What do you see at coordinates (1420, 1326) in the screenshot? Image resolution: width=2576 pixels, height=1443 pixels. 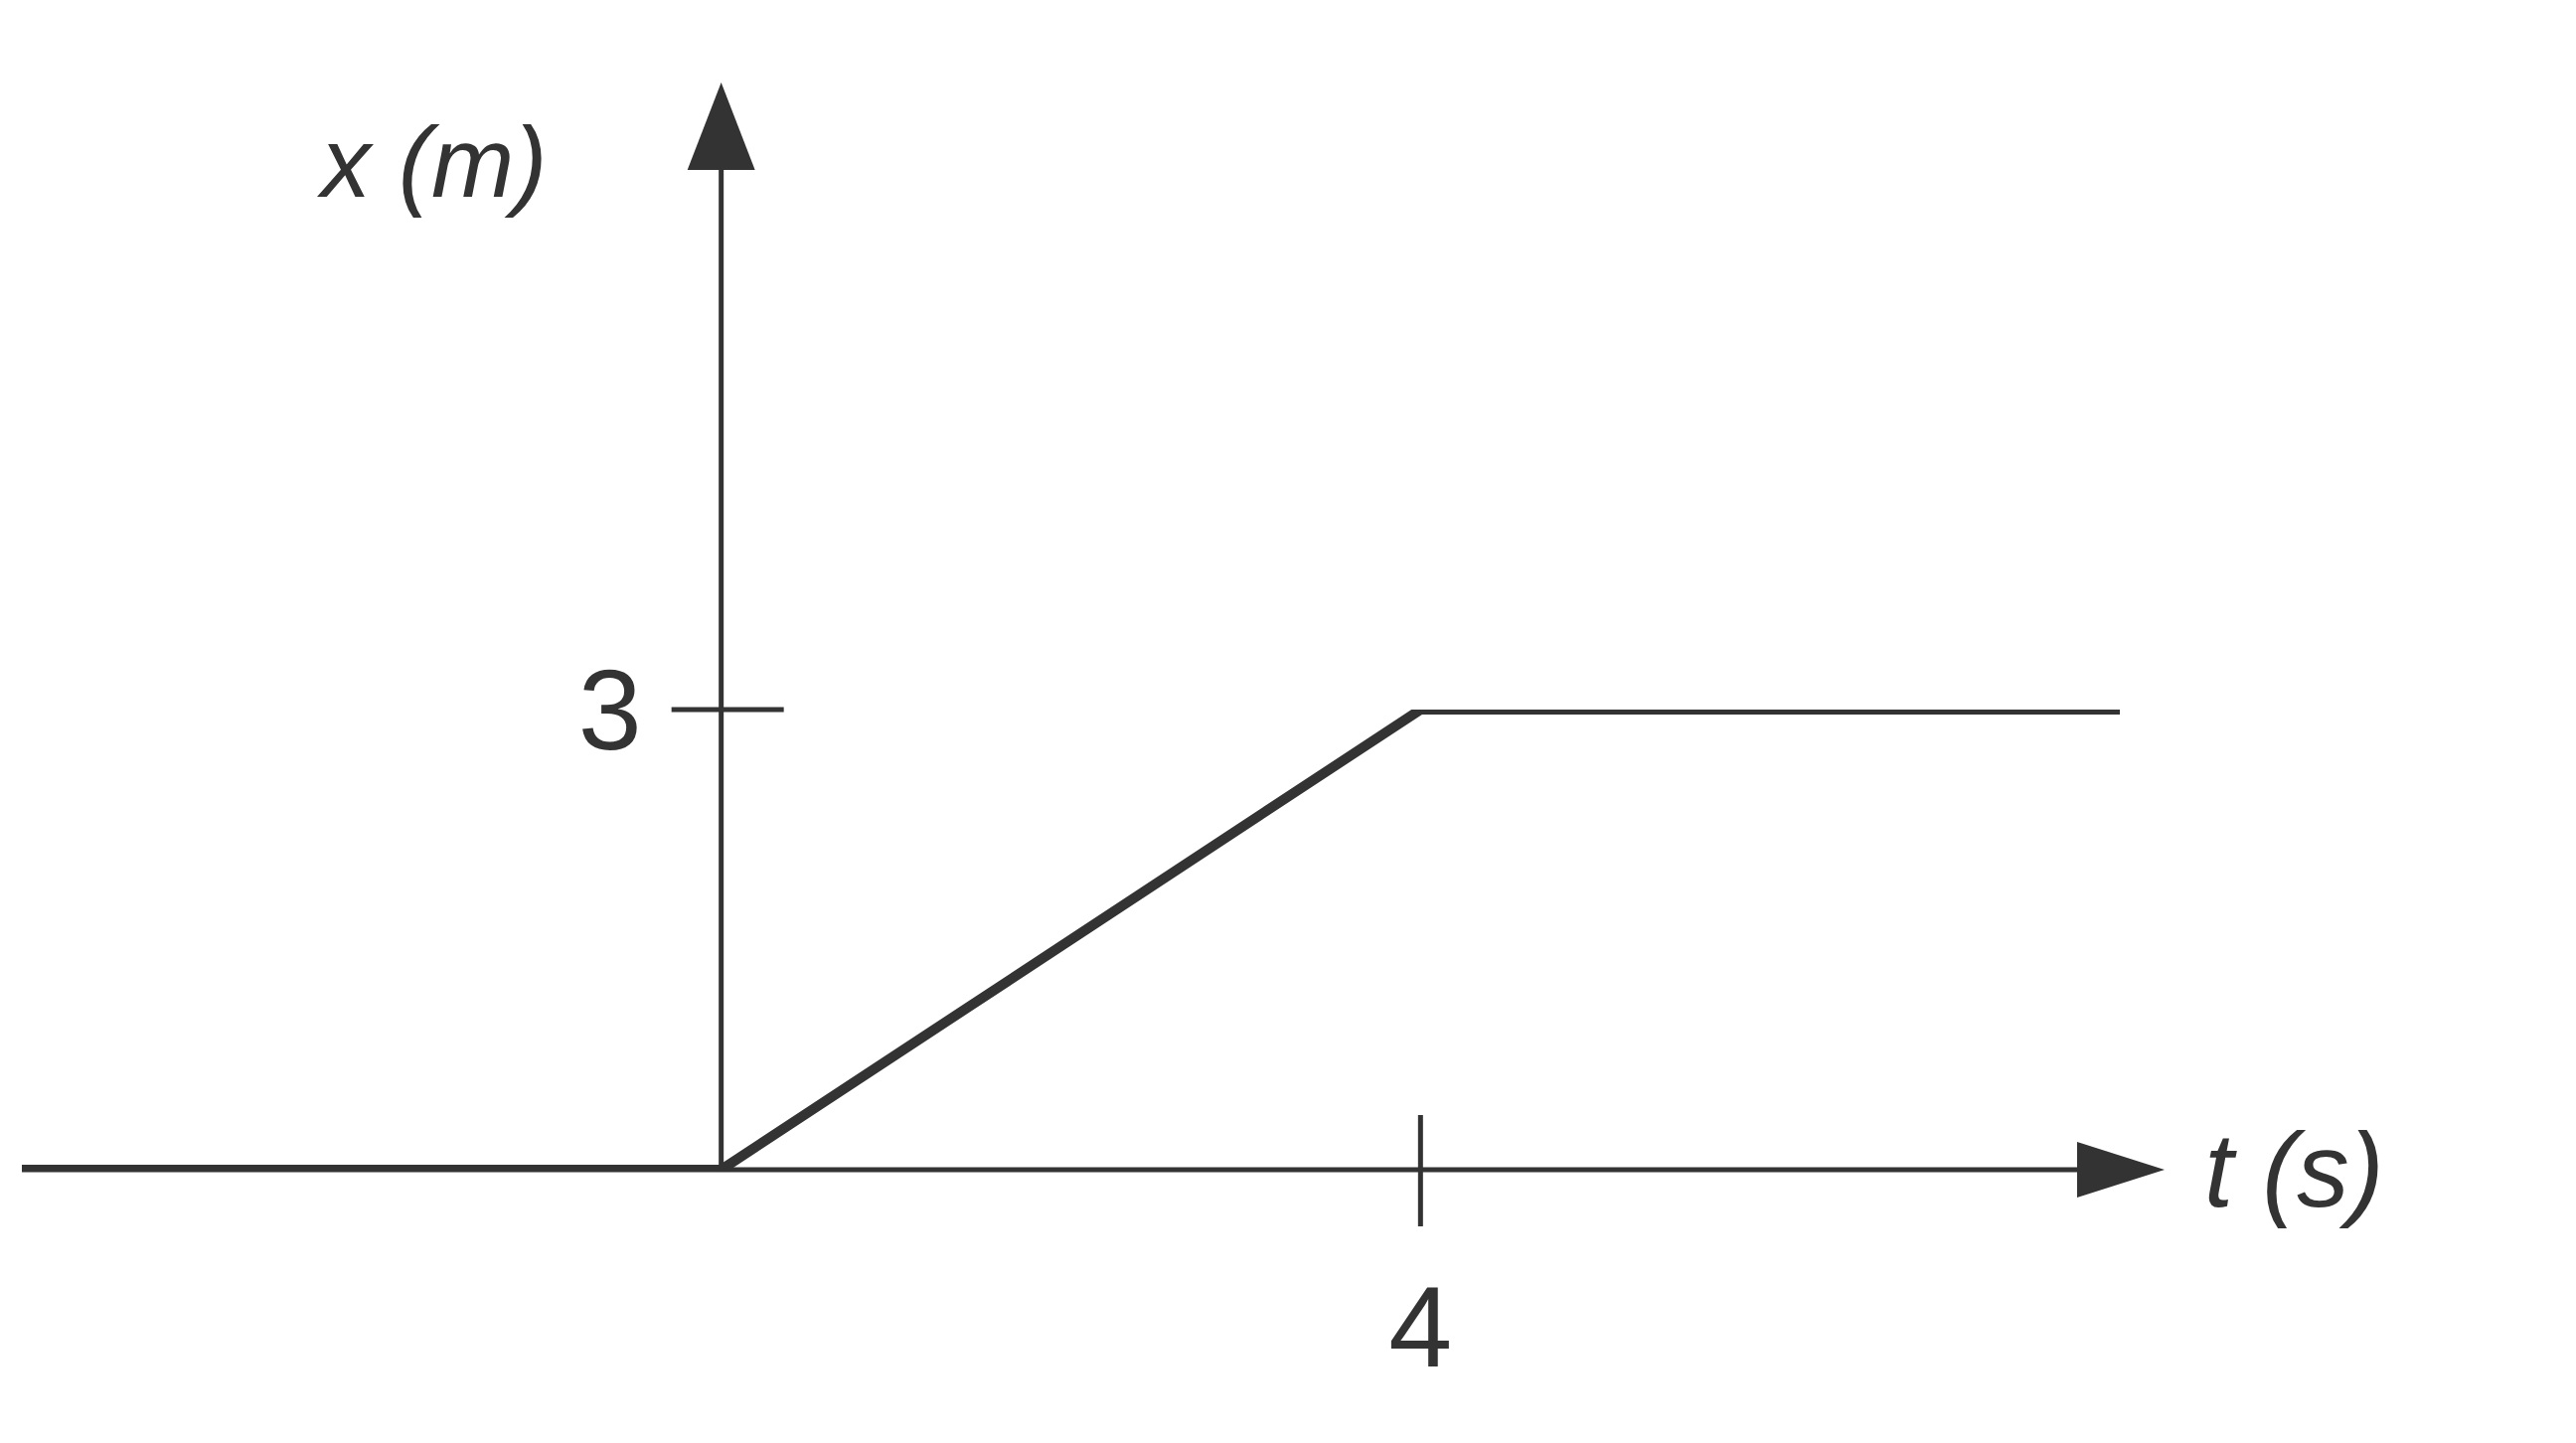 I see `text: 4` at bounding box center [1420, 1326].